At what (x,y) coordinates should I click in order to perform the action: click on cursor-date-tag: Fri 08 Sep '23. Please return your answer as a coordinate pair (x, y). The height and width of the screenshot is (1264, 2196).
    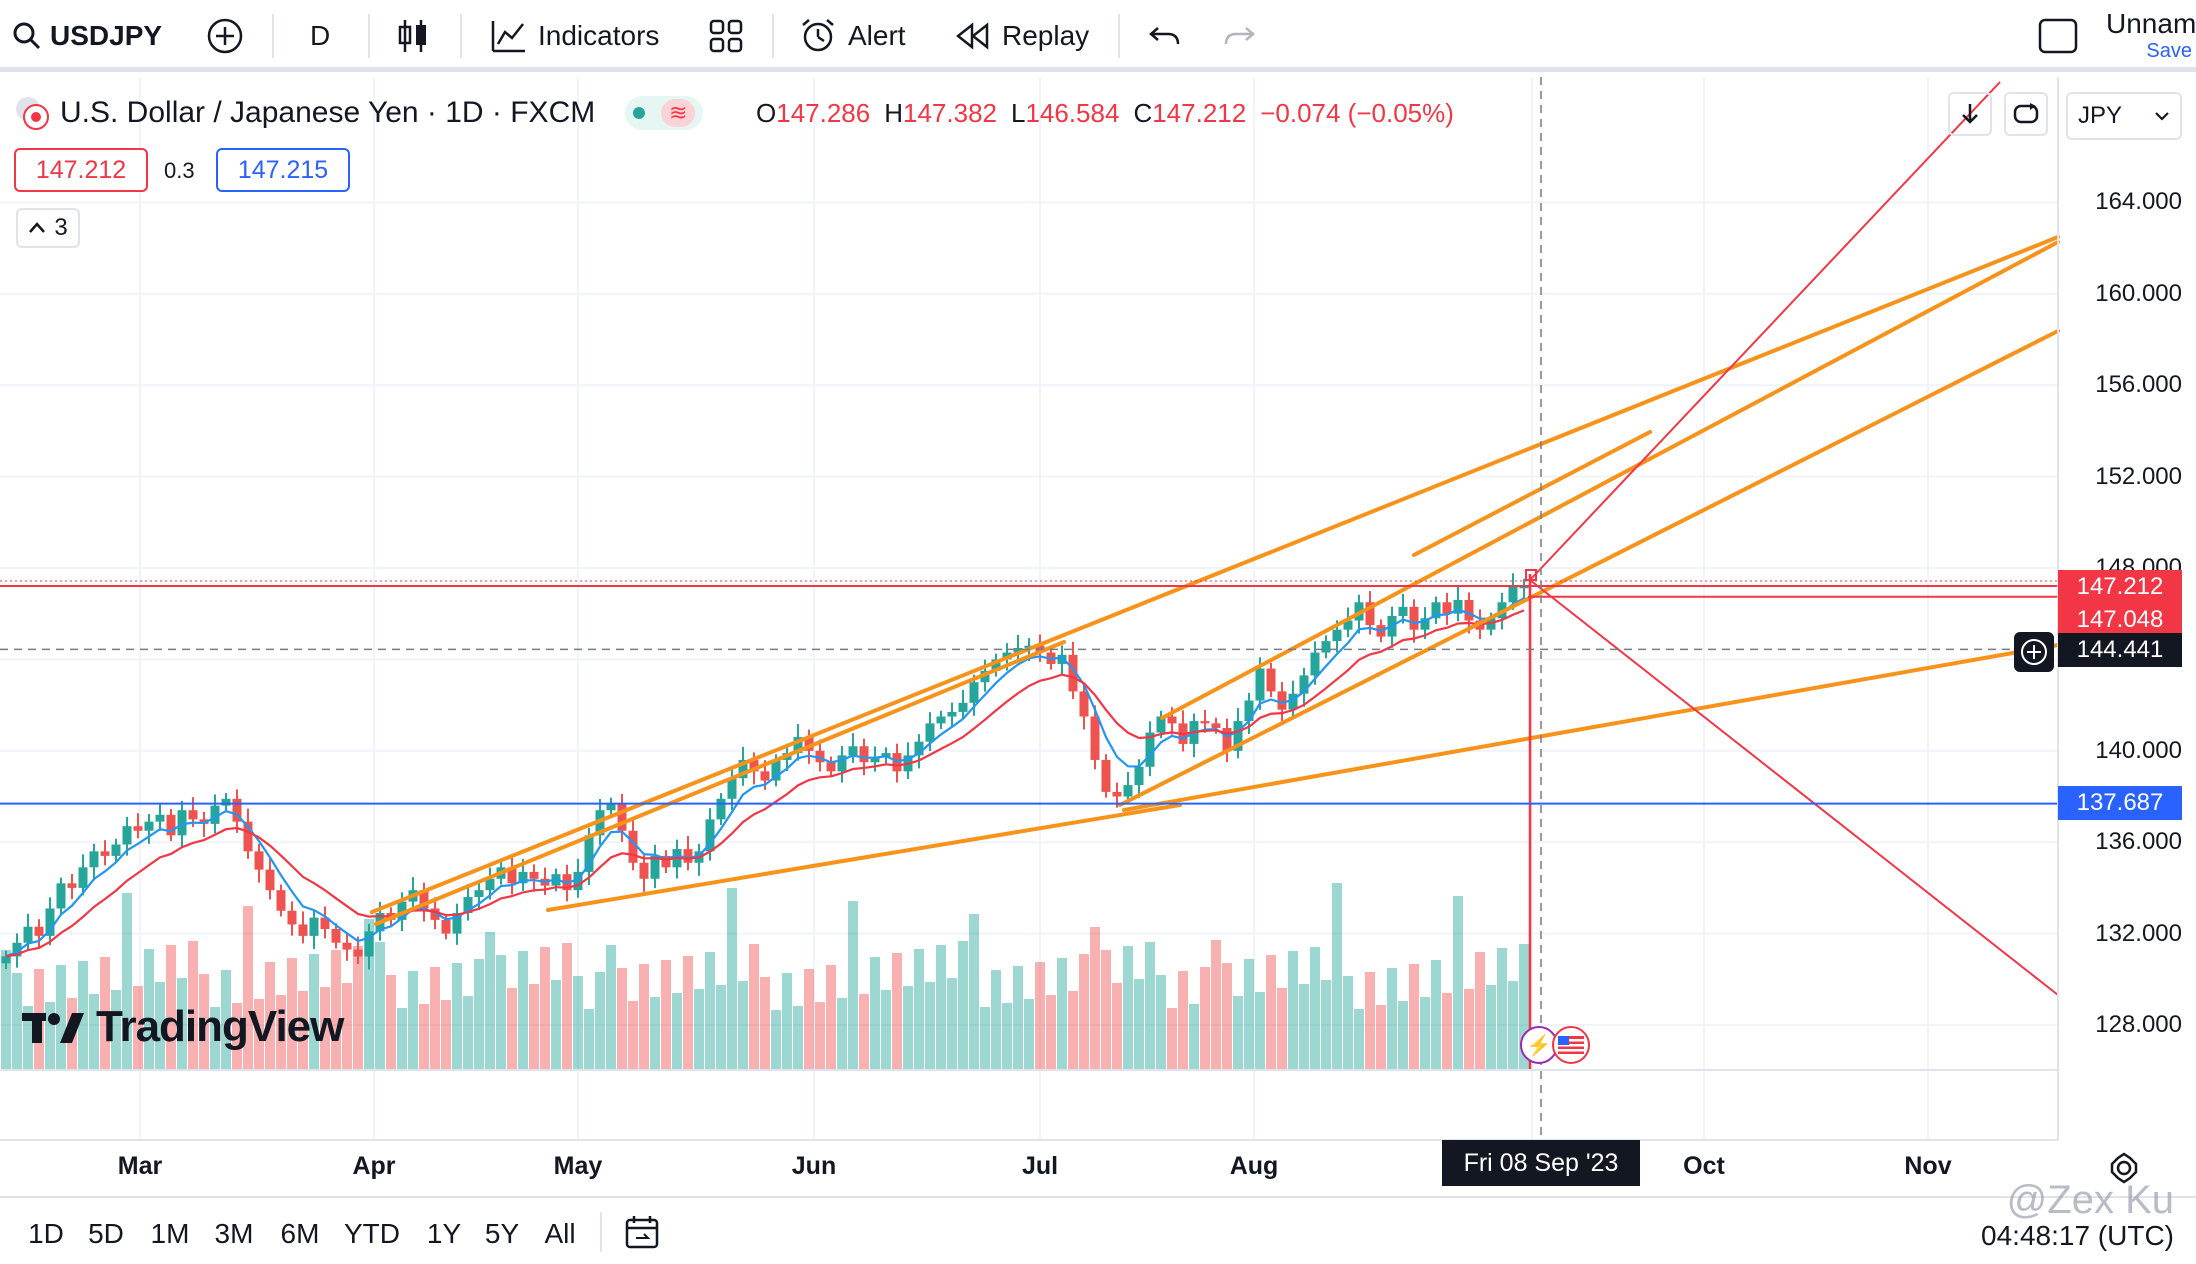
    Looking at the image, I should click on (1541, 1163).